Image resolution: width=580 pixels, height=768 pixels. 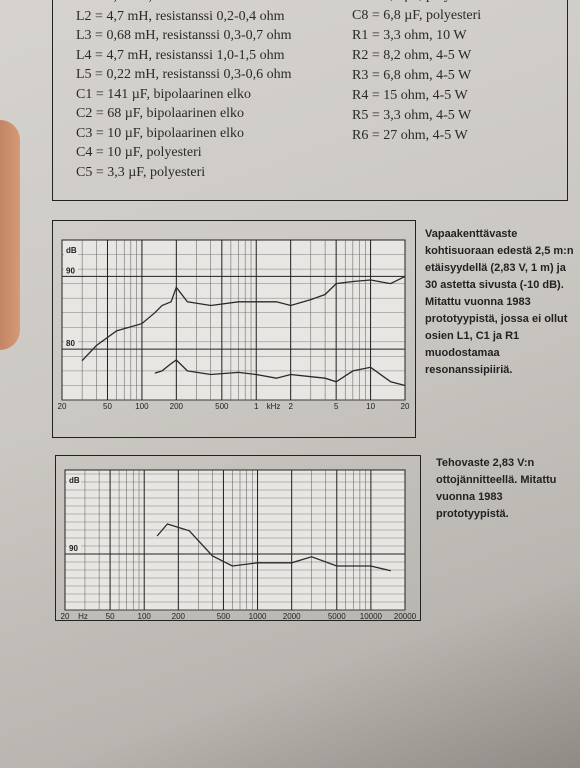 What do you see at coordinates (184, 35) in the screenshot?
I see `part-line: L3 = 0,68 mH, resistanssi 0,3-0,7 ohm` at bounding box center [184, 35].